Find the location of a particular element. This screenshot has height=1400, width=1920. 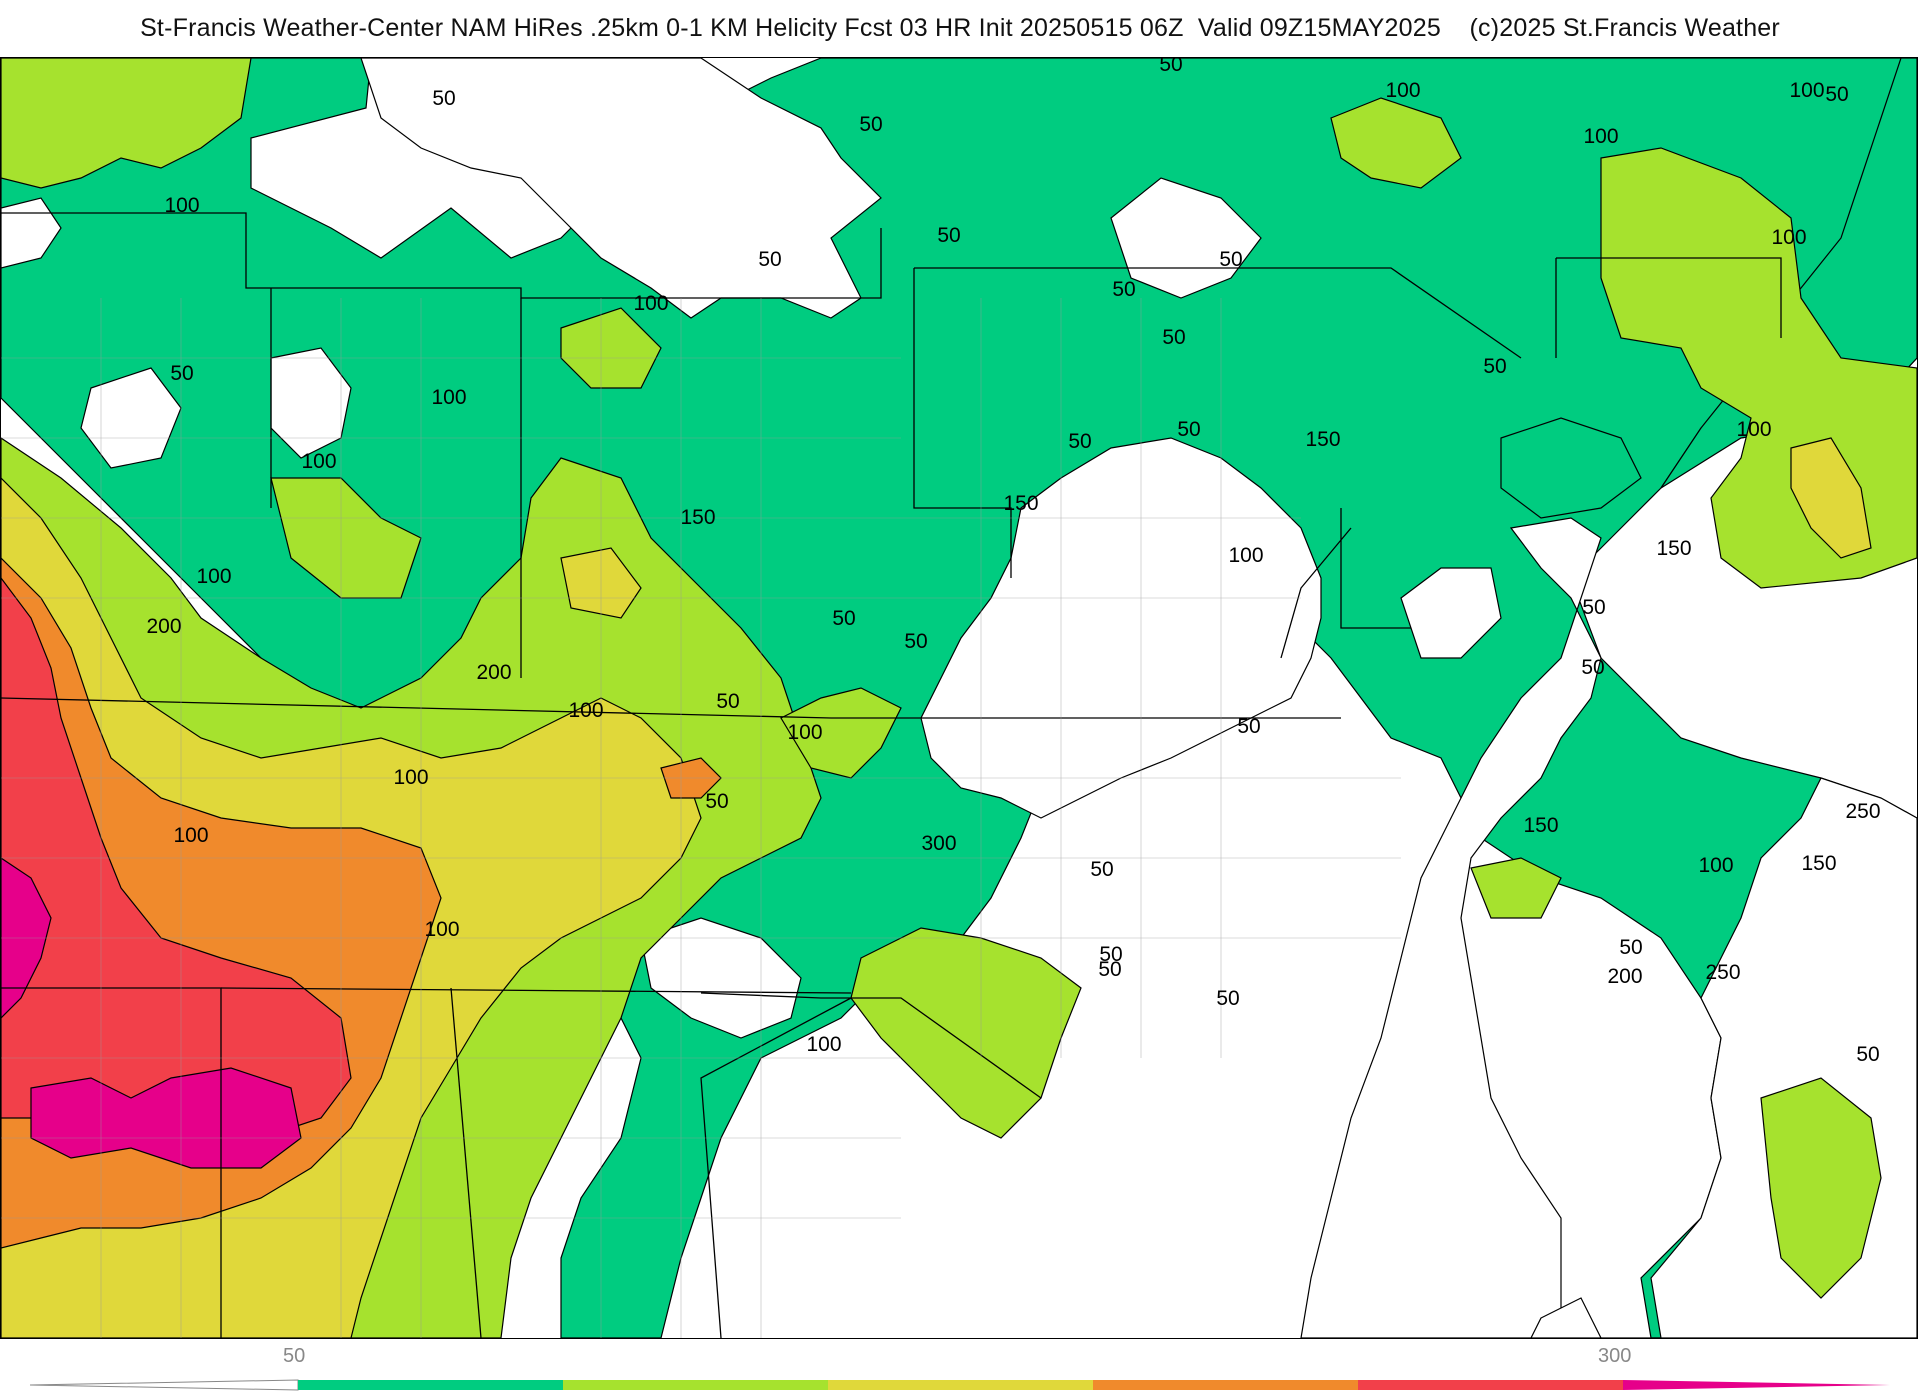

colorbar-segments is located at coordinates (961, 1385).